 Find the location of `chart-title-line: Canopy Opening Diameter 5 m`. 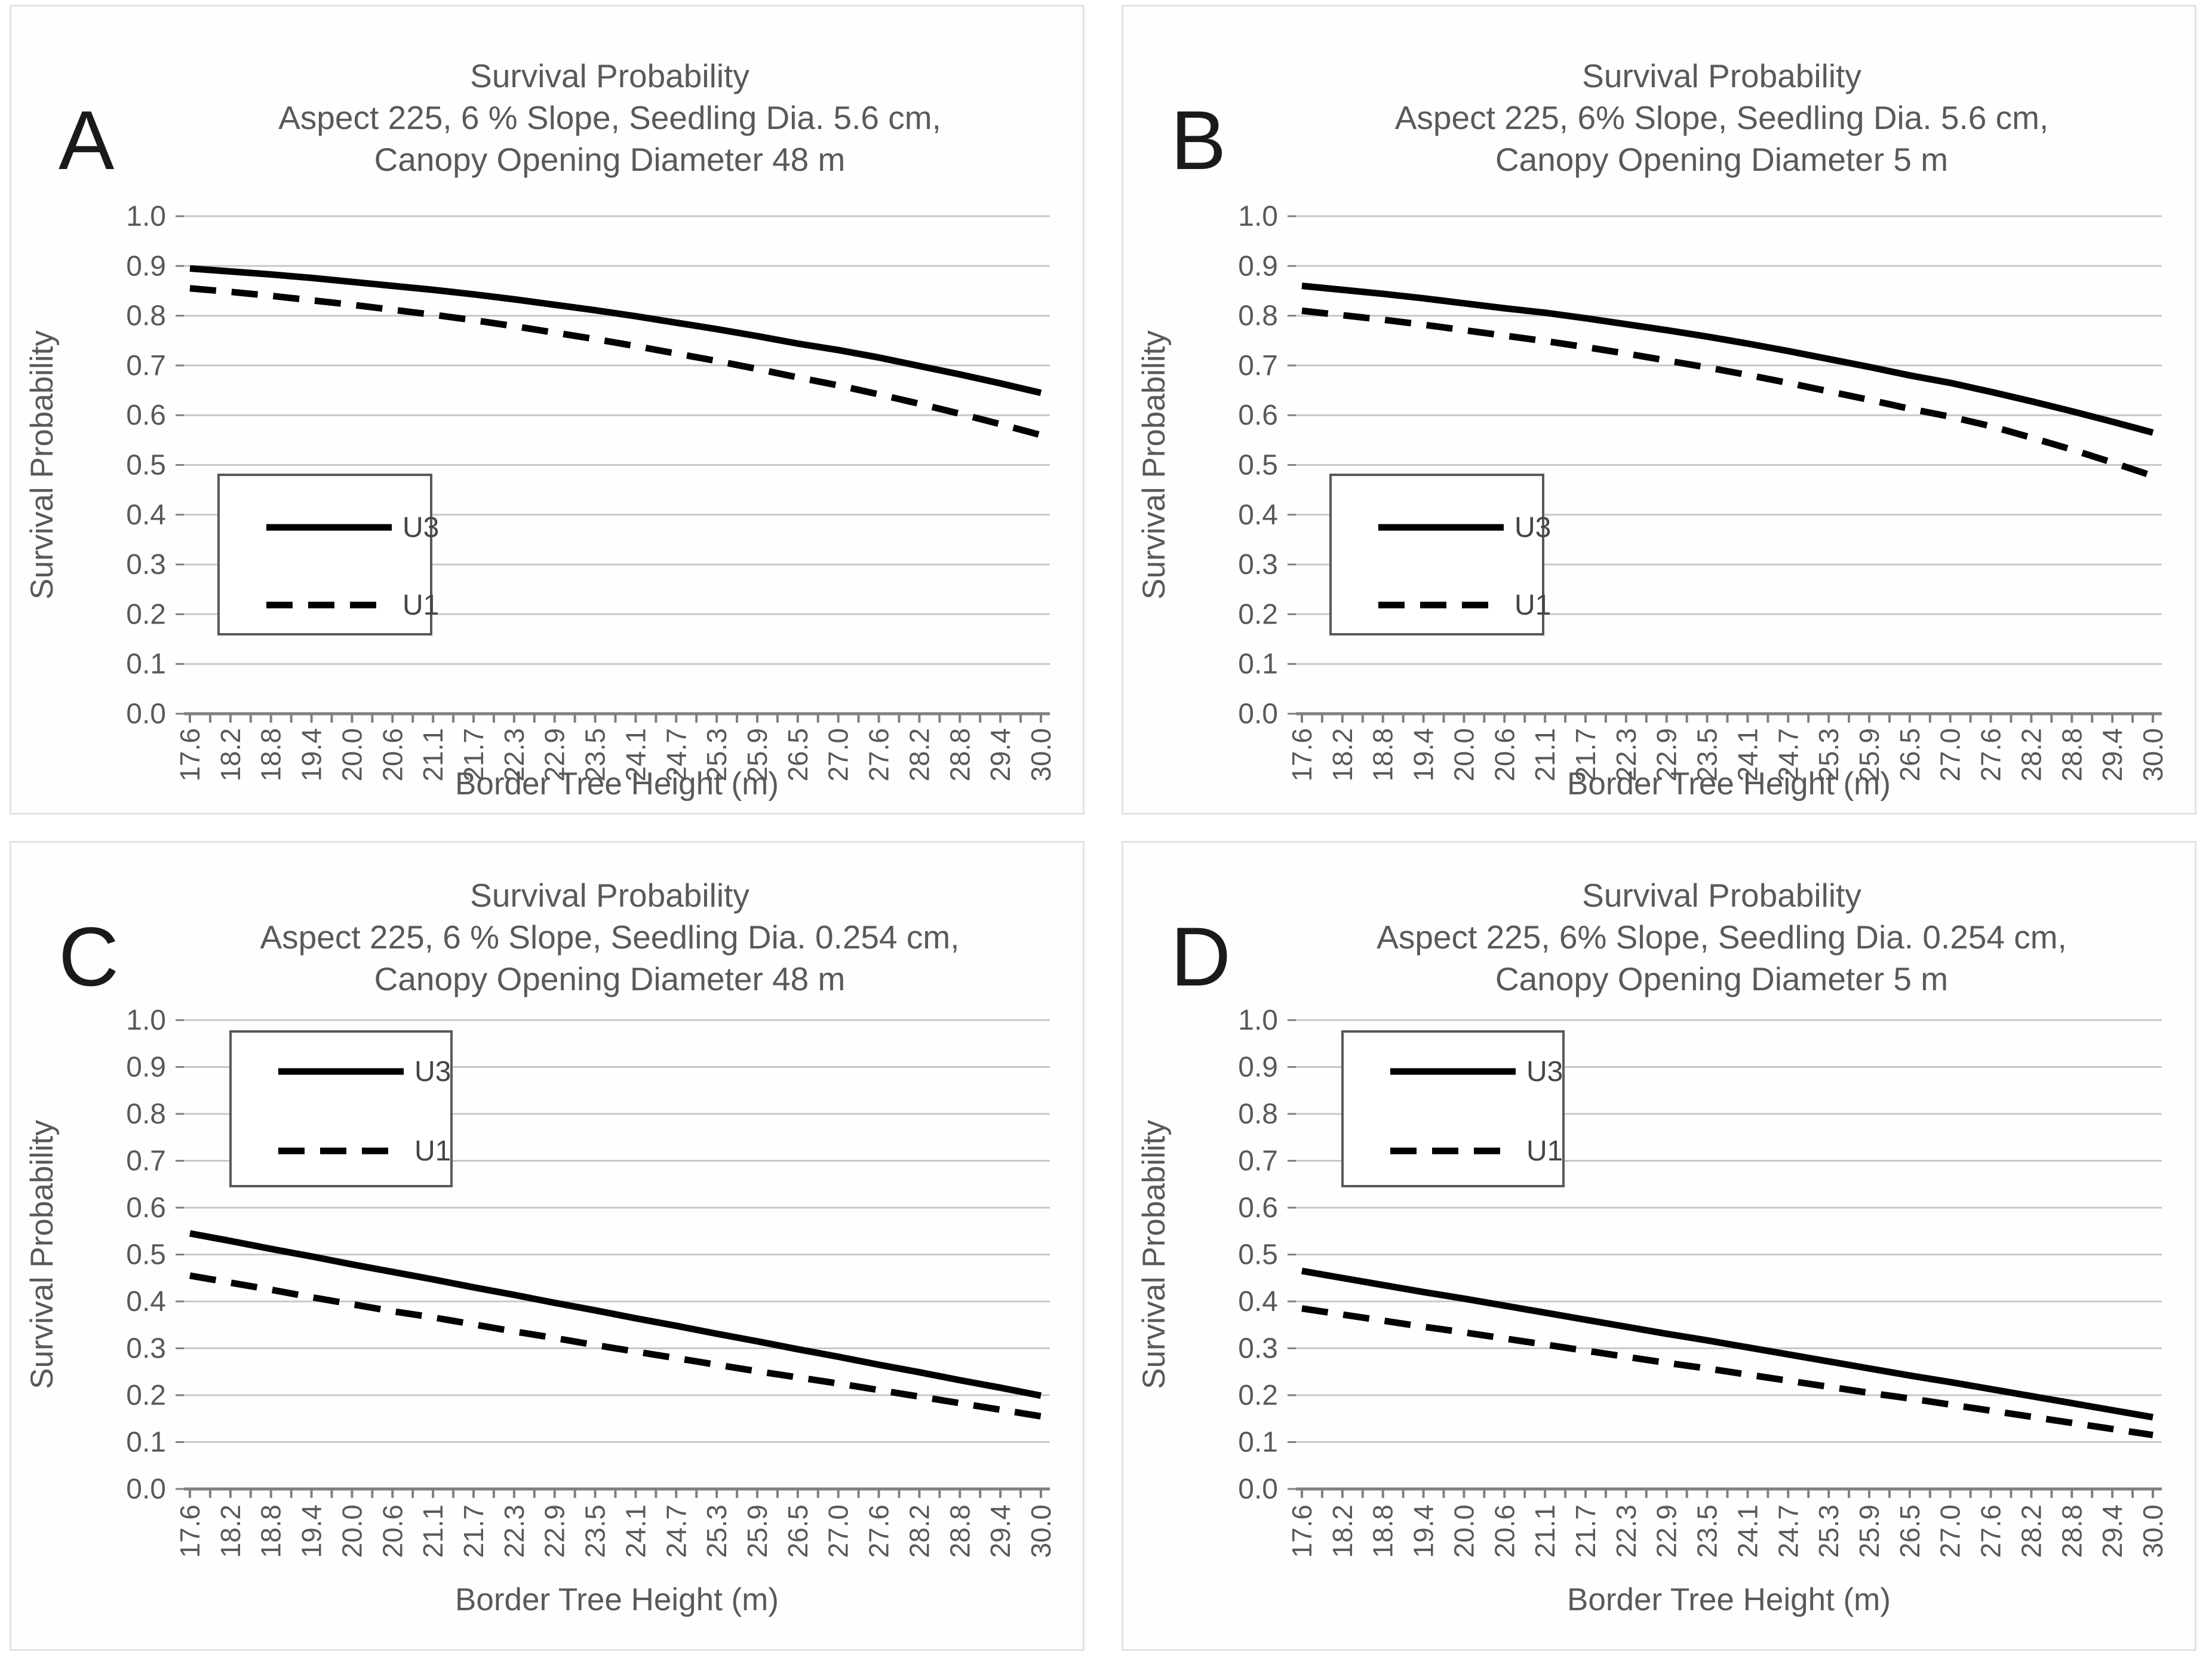

chart-title-line: Canopy Opening Diameter 5 m is located at coordinates (1722, 978).